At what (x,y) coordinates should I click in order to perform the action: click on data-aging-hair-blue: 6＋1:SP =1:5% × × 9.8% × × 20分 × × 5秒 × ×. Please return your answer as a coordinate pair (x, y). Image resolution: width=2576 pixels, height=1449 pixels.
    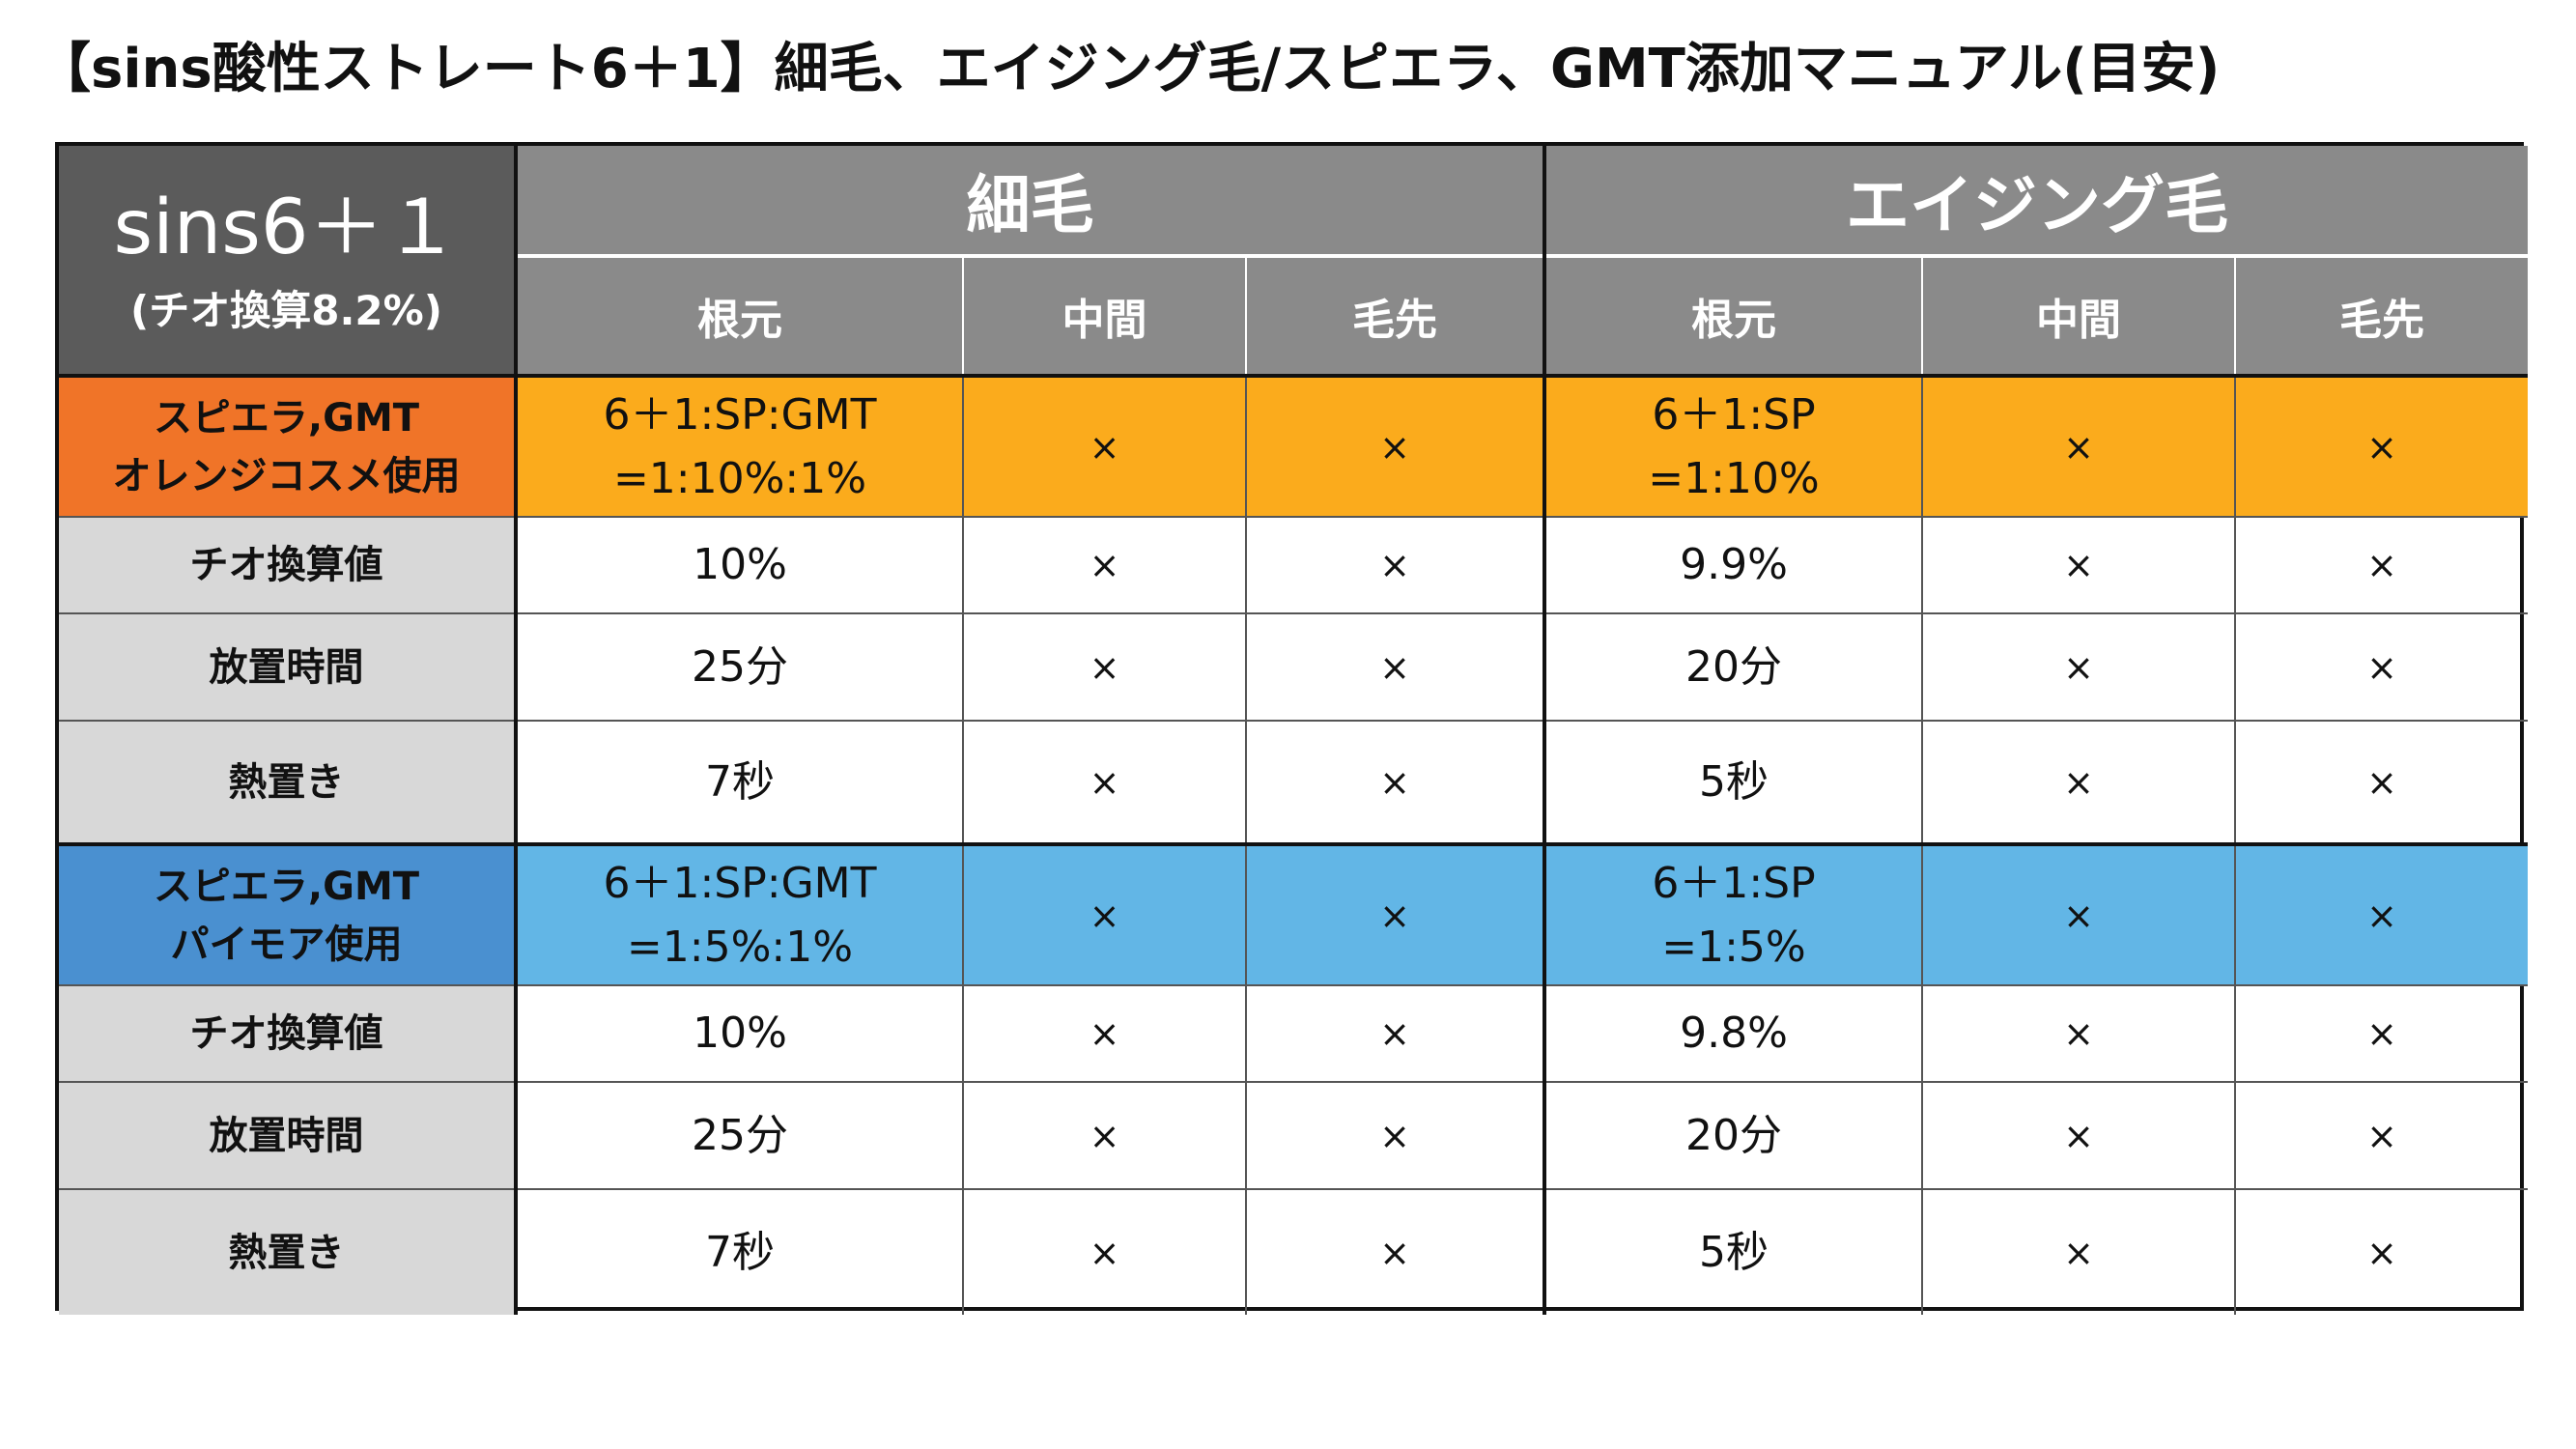
    Looking at the image, I should click on (2037, 1080).